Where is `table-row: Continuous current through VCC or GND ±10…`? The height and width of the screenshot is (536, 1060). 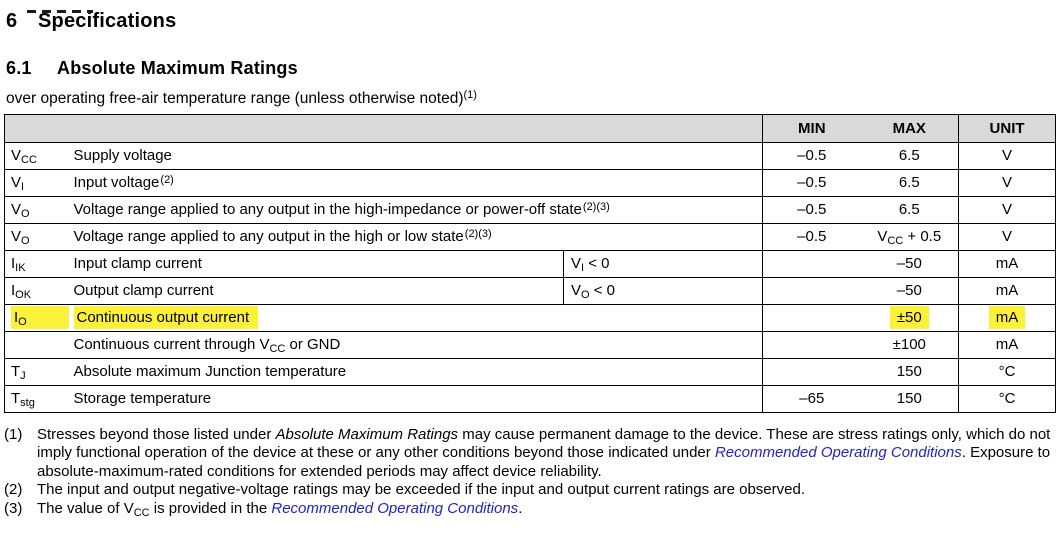 table-row: Continuous current through VCC or GND ±10… is located at coordinates (530, 344).